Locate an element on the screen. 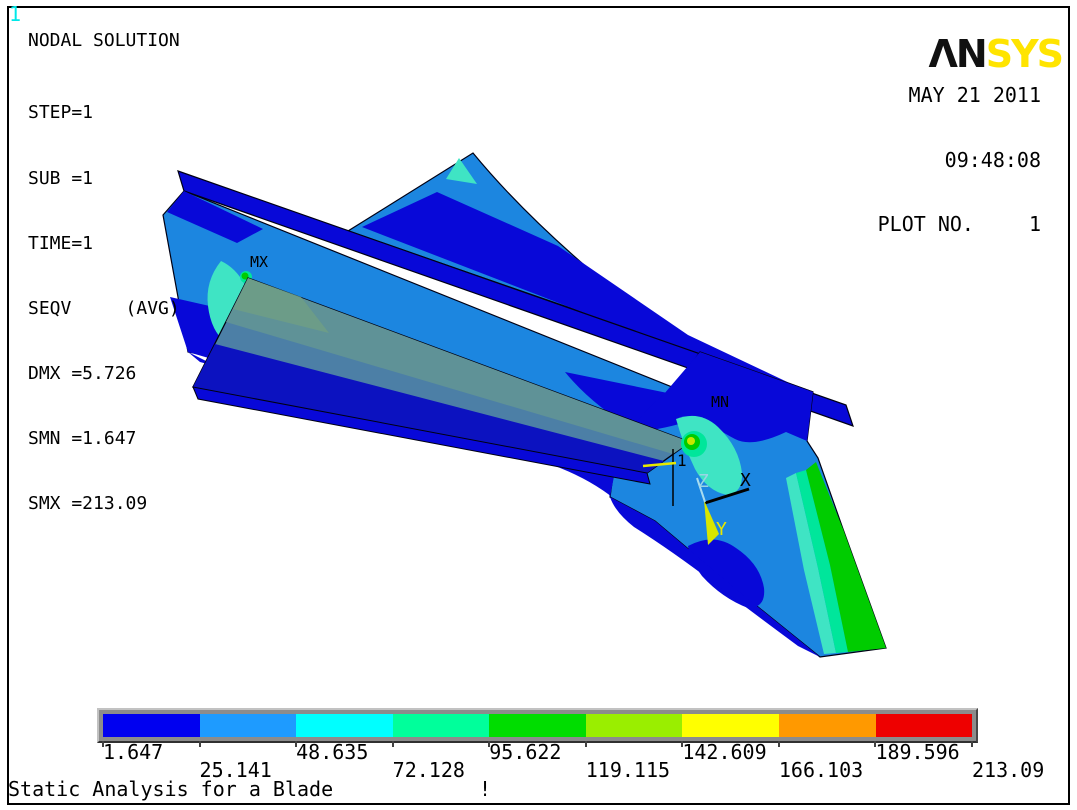 The width and height of the screenshot is (1077, 810). plot-time: 09:48:08 is located at coordinates (992, 159).